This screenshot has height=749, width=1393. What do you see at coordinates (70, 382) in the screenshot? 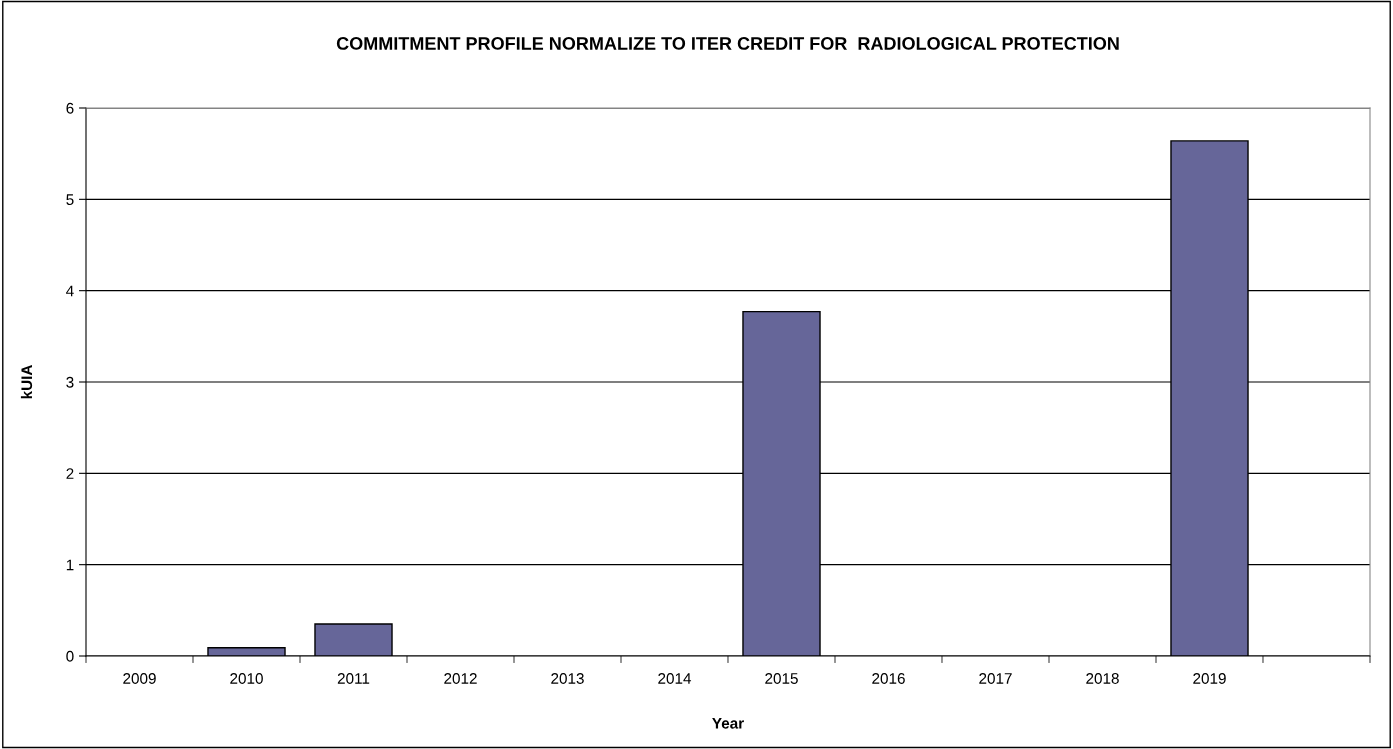
I see `y-tick-label: 3` at bounding box center [70, 382].